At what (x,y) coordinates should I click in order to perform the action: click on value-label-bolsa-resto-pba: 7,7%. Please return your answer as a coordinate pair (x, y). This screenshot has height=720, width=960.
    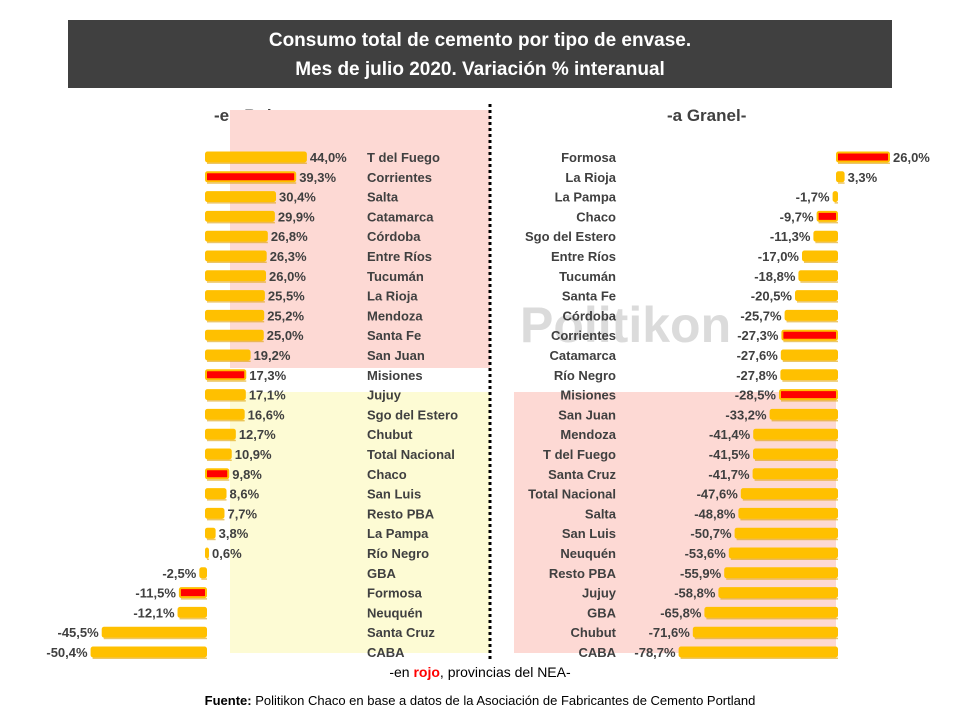
    Looking at the image, I should click on (242, 513).